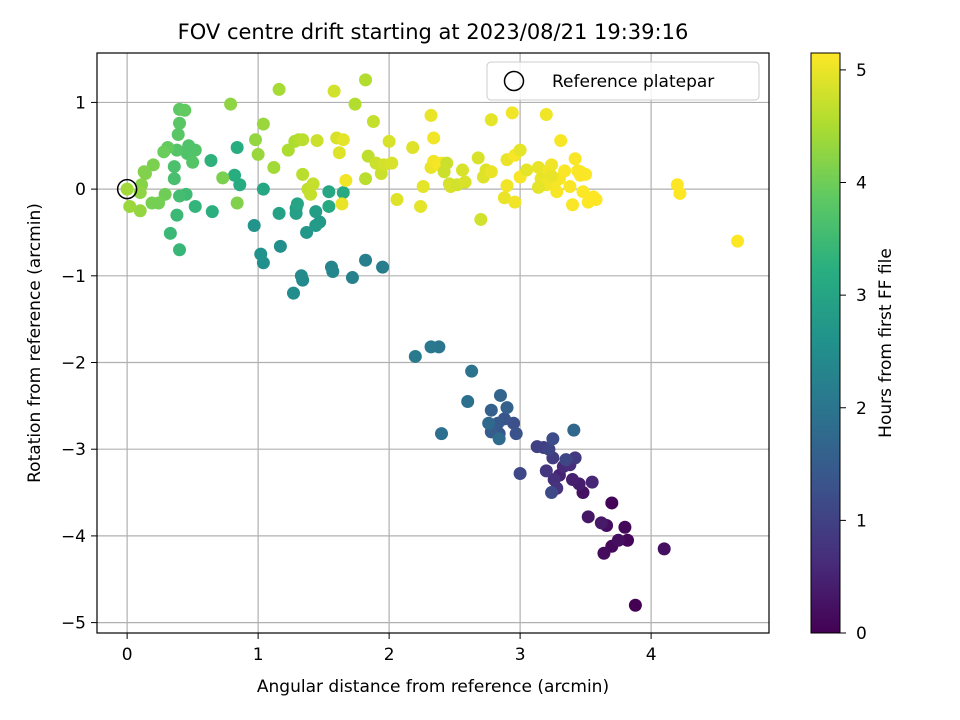 This screenshot has width=960, height=720. I want to click on x-tick-label: 1, so click(258, 655).